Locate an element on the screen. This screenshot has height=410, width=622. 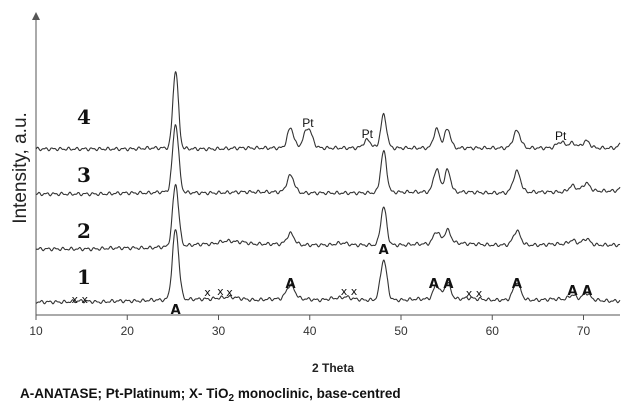
curve-label-4: 4 is located at coordinates (84, 117).